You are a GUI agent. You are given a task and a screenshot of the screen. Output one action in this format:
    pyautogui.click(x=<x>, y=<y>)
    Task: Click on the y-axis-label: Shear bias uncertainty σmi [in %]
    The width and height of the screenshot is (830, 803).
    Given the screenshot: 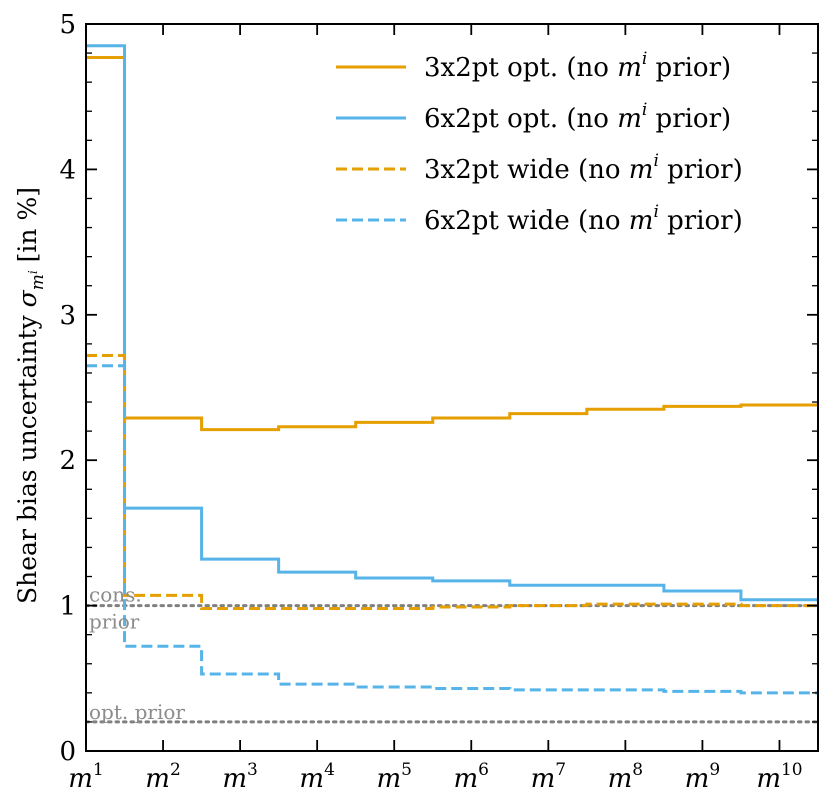 What is the action you would take?
    pyautogui.click(x=30, y=395)
    